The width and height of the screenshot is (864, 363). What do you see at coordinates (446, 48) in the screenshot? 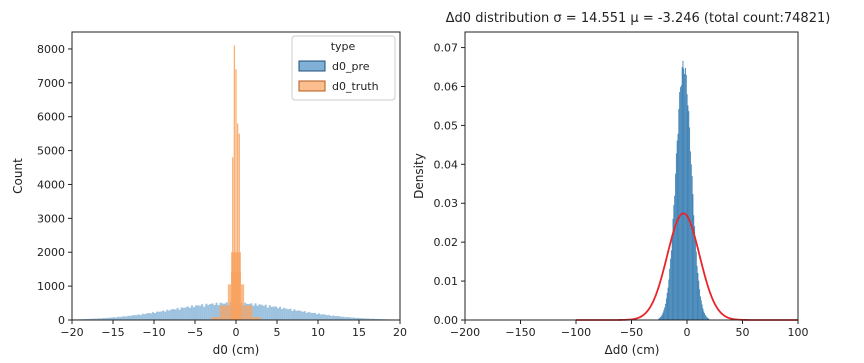
I see `y-tick-label: 0.07` at bounding box center [446, 48].